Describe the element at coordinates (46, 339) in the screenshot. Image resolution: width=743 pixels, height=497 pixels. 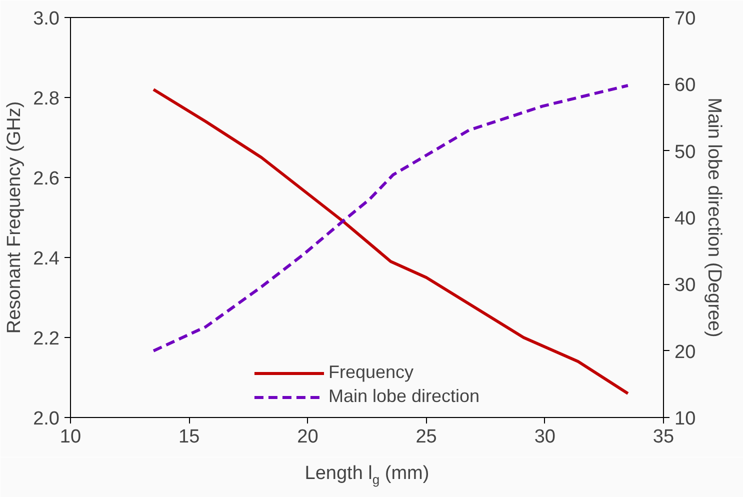
I see `y-tick-label: 2.2` at that location.